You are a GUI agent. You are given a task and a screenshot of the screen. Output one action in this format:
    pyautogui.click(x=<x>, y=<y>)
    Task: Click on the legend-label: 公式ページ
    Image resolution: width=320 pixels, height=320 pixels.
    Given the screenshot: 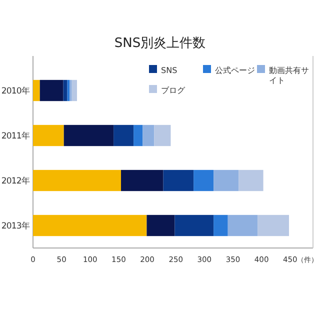 What is the action you would take?
    pyautogui.click(x=235, y=70)
    